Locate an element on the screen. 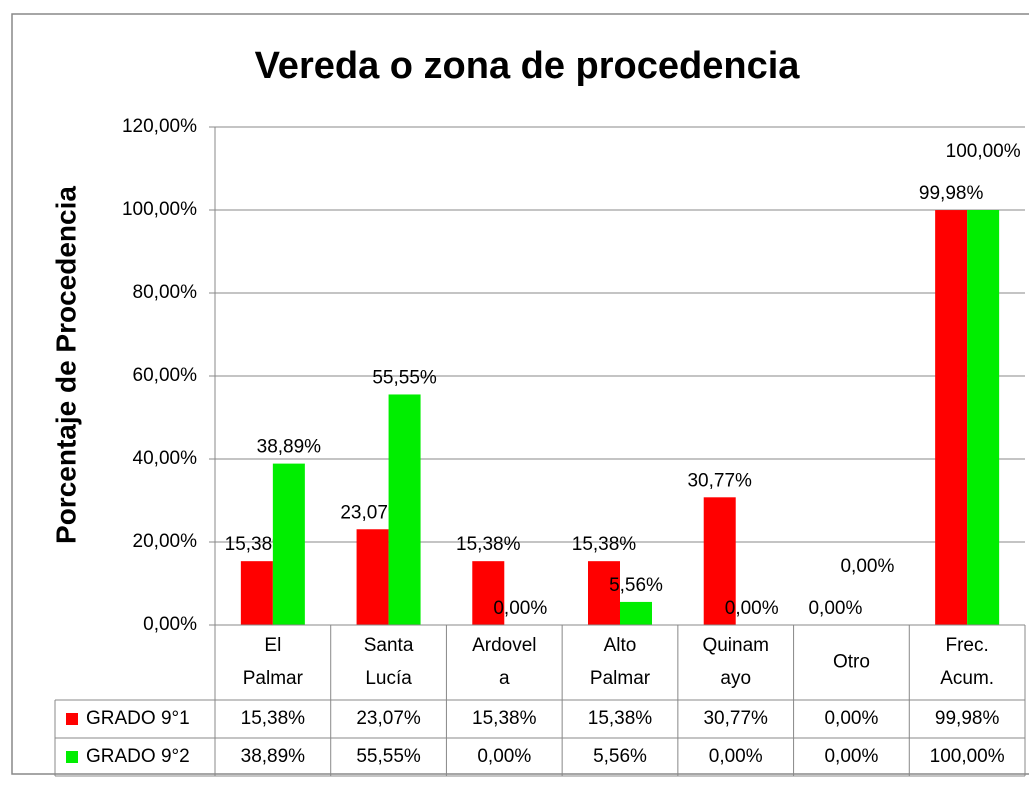  y-tick-label: 40,00% is located at coordinates (165, 458).